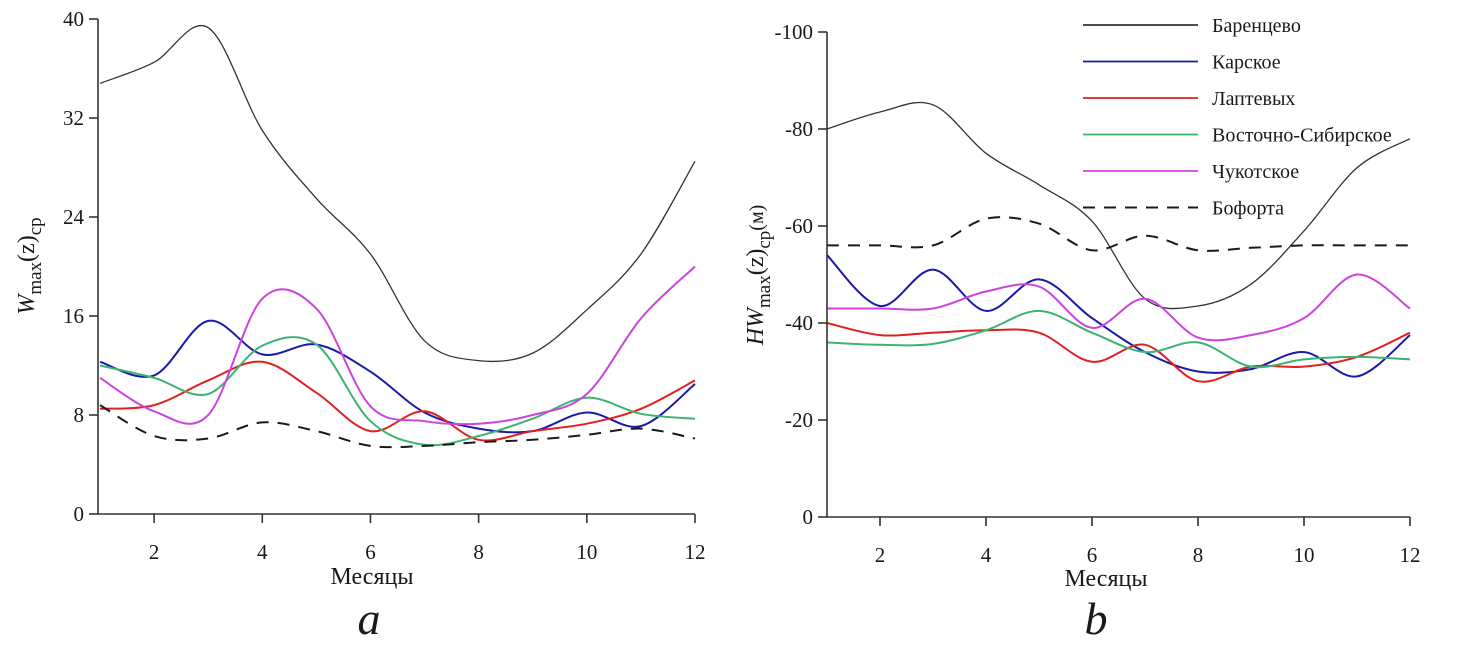 The height and width of the screenshot is (649, 1466). Describe the element at coordinates (1096, 618) in the screenshot. I see `panel-caption-b: b` at that location.